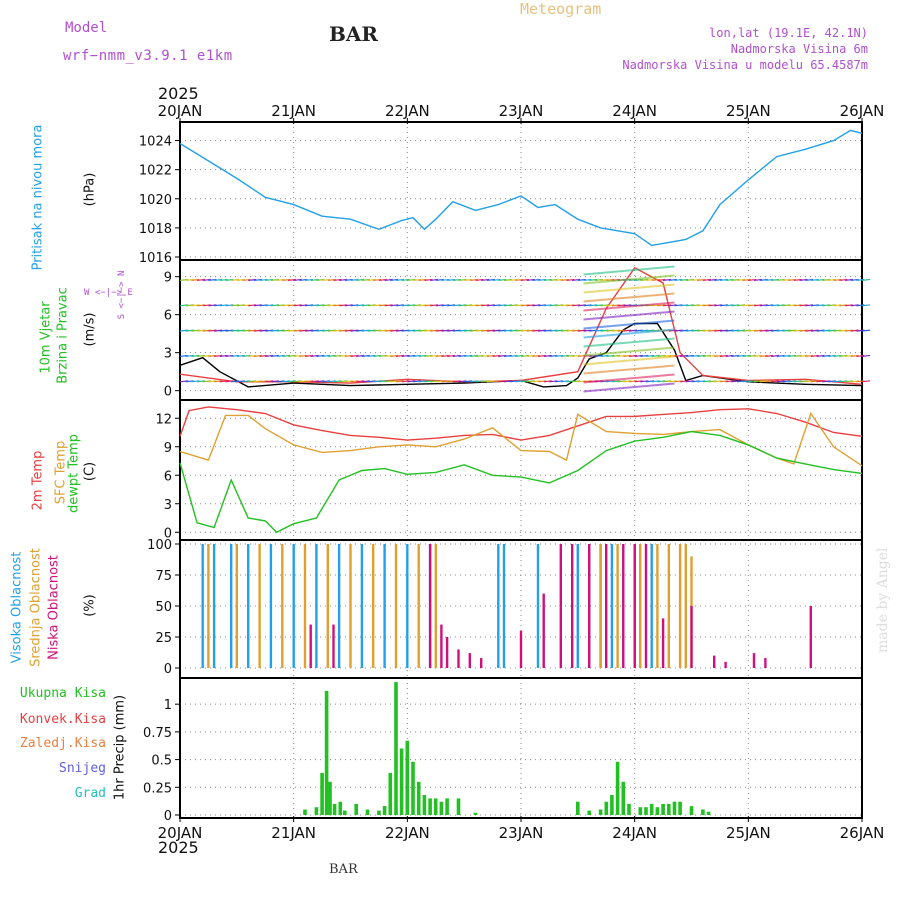 This screenshot has width=900, height=900. What do you see at coordinates (748, 833) in the screenshot?
I see `x-tick-label-bottom: 25JAN` at bounding box center [748, 833].